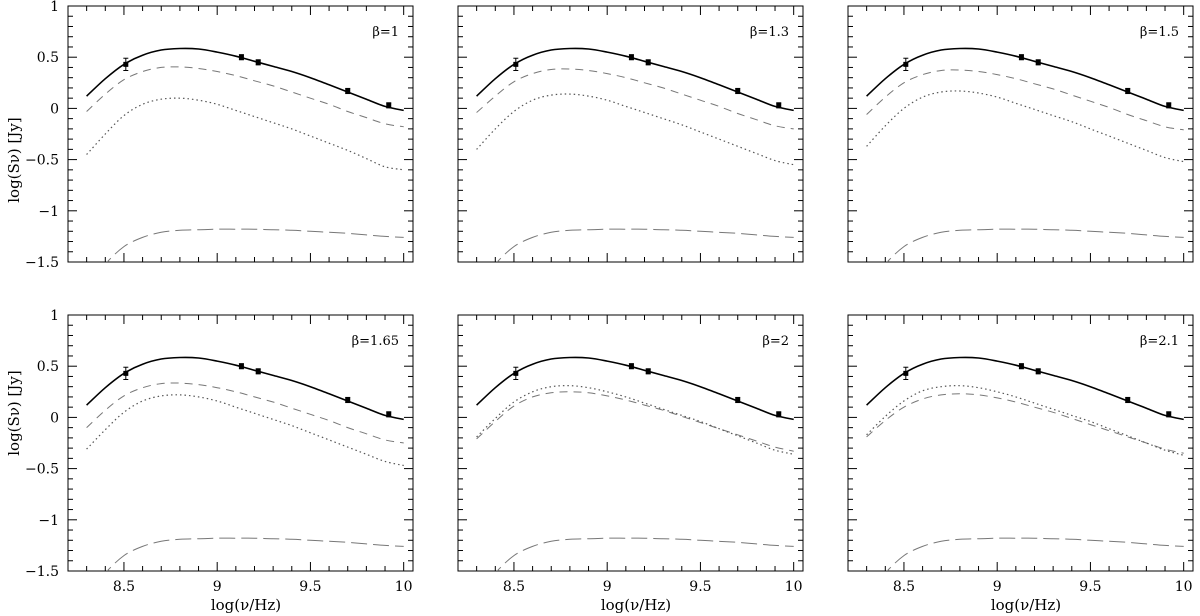  Describe the element at coordinates (1184, 587) in the screenshot. I see `x-tick-label: 10` at that location.